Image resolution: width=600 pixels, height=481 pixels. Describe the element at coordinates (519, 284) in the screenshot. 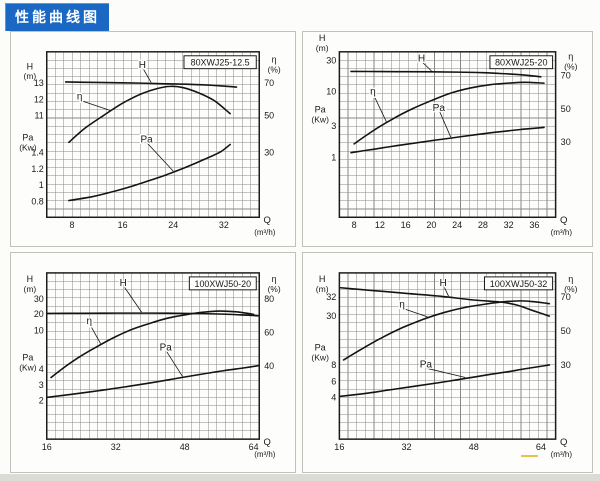

I see `svg-text: 100XWJ50-32` at that location.